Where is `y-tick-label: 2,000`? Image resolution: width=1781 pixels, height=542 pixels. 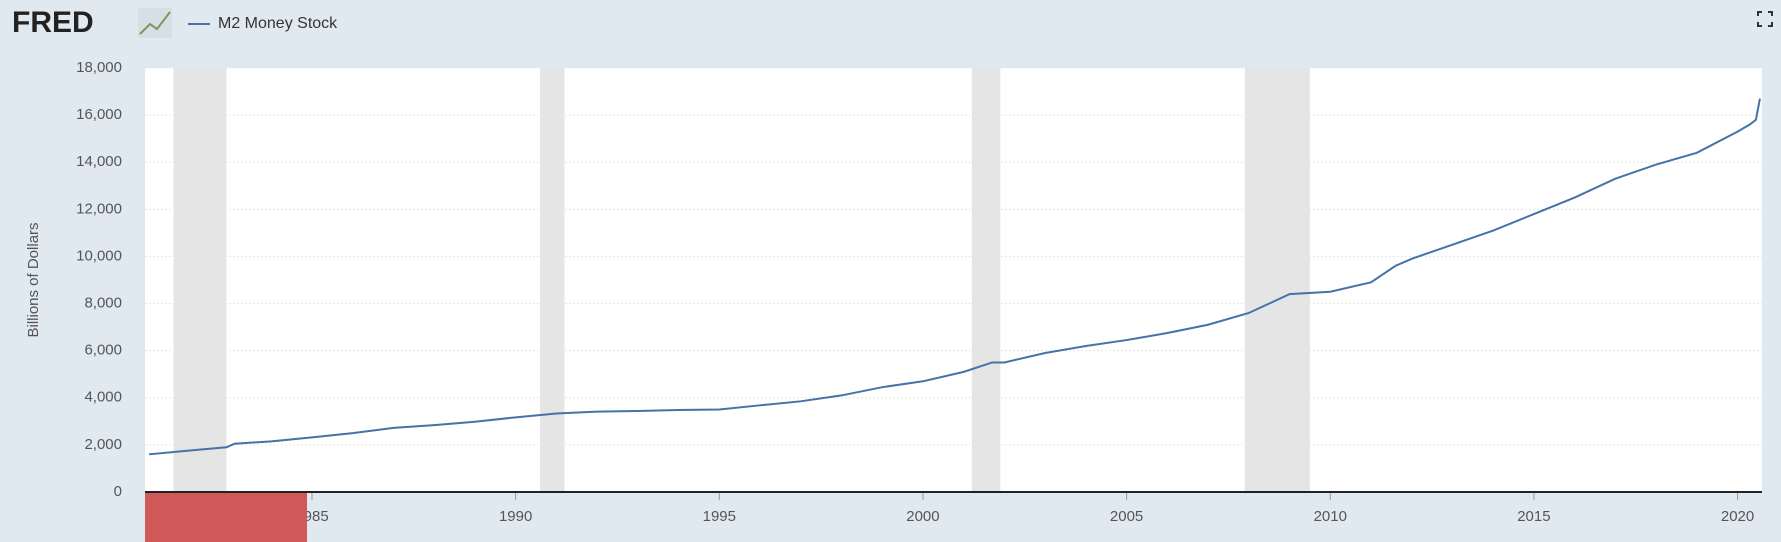
y-tick-label: 2,000 is located at coordinates (103, 444).